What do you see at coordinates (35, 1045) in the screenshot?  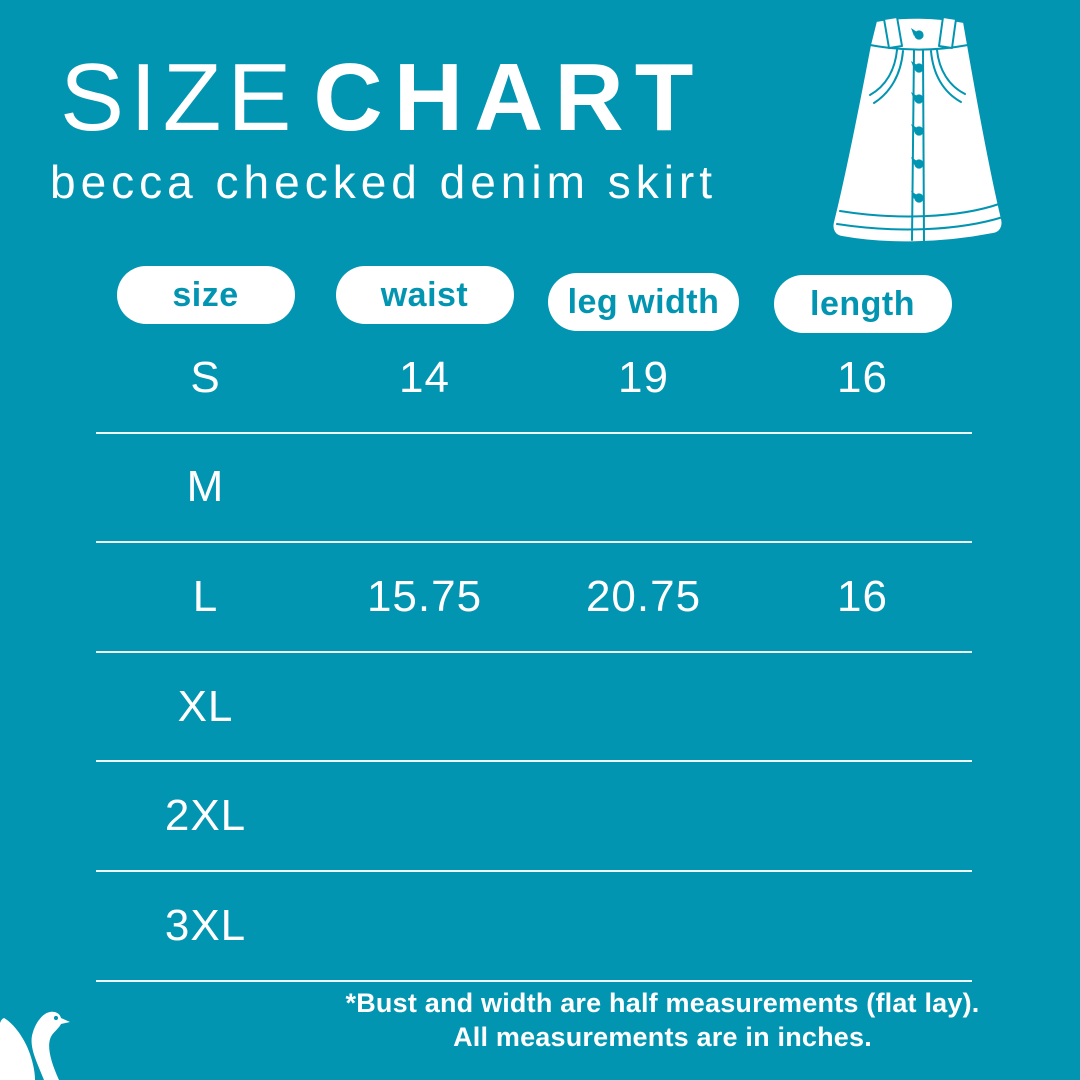 I see `swan-logo-icon` at bounding box center [35, 1045].